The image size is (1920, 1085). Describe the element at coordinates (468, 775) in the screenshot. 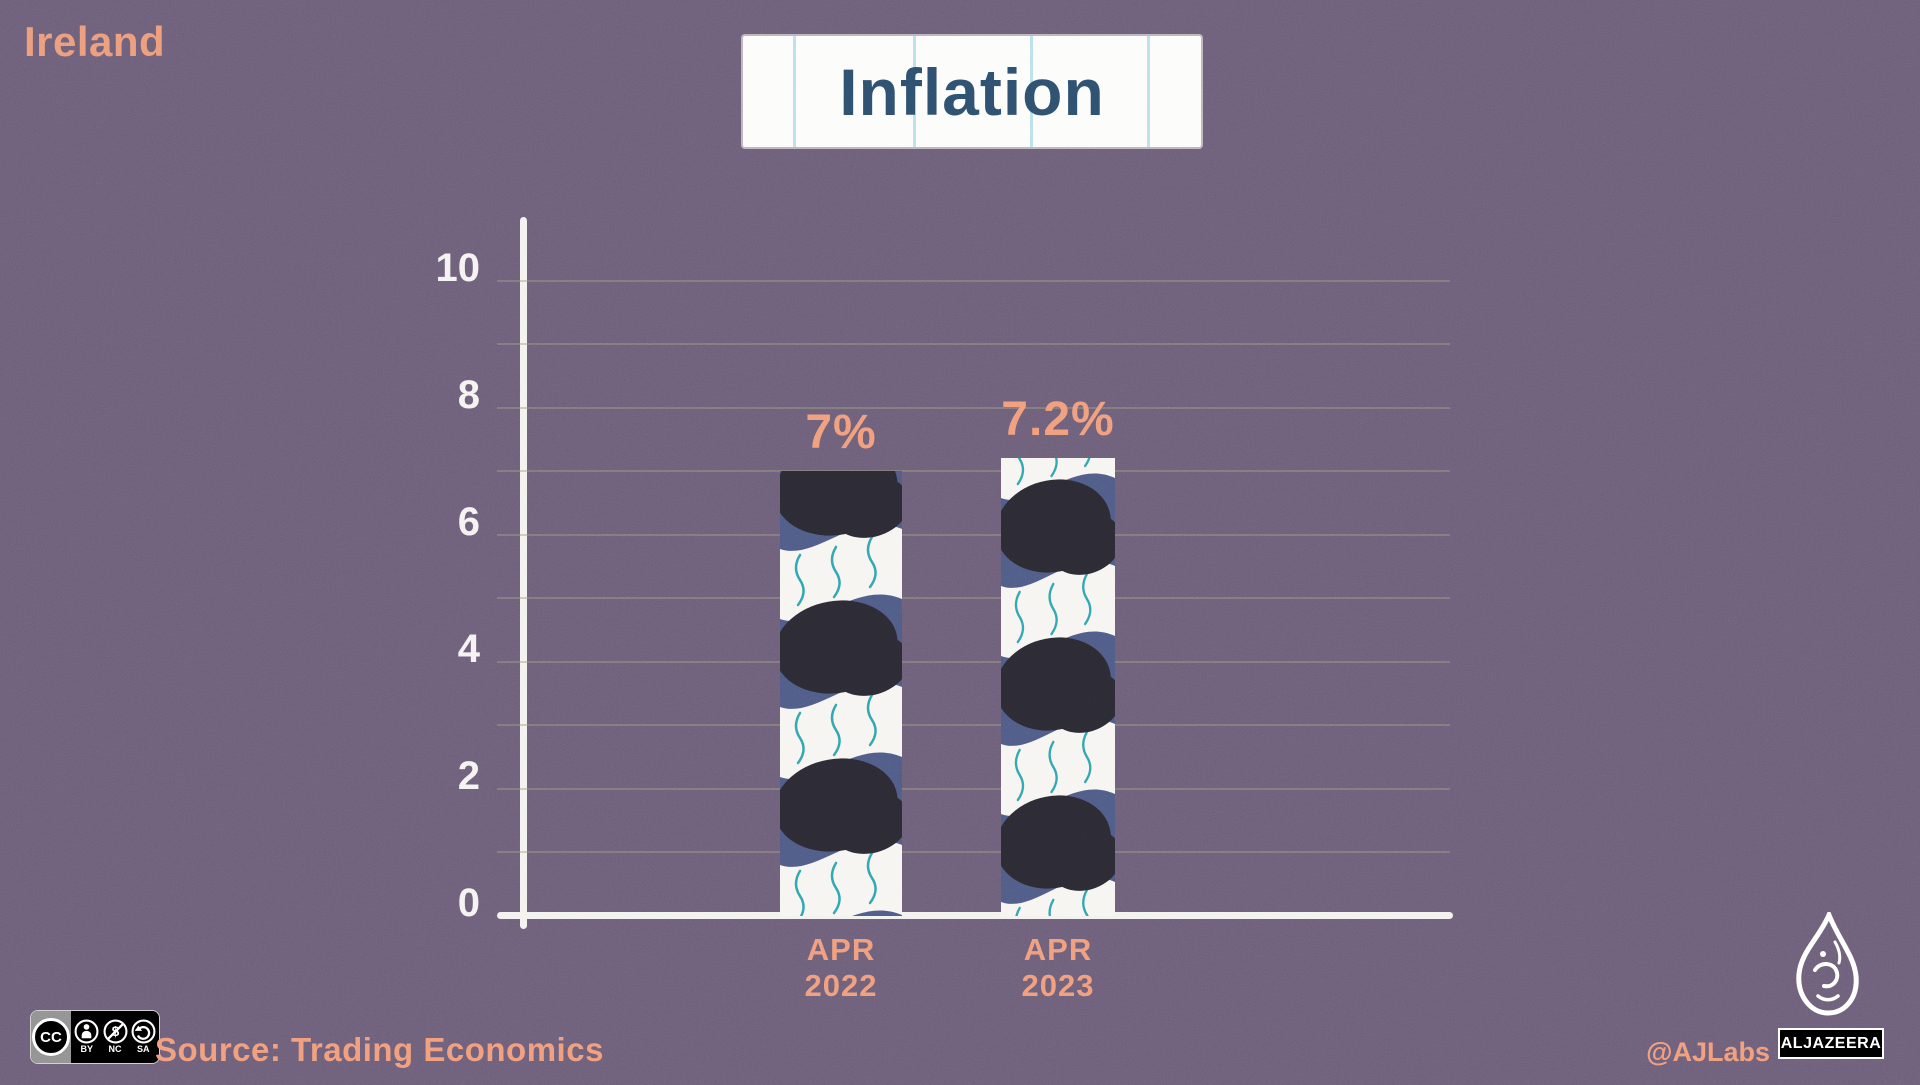

I see `y-tick-label-2: 2` at that location.